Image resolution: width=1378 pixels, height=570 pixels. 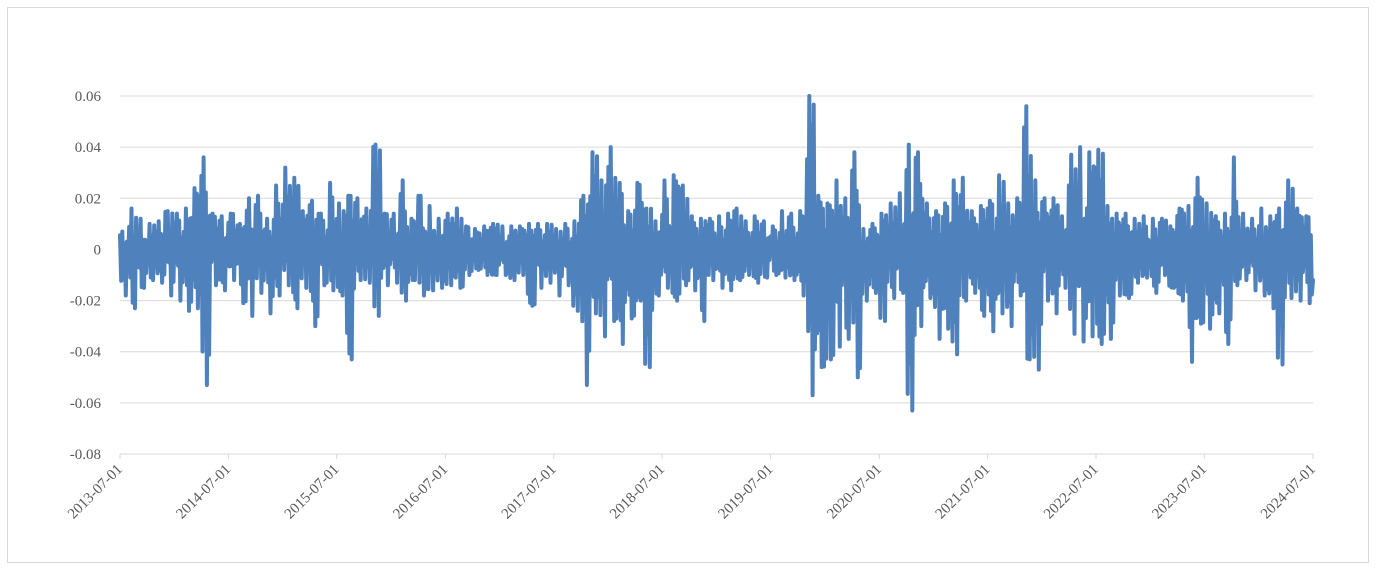 I want to click on x-tick-label: 2019-07-01, so click(x=746, y=492).